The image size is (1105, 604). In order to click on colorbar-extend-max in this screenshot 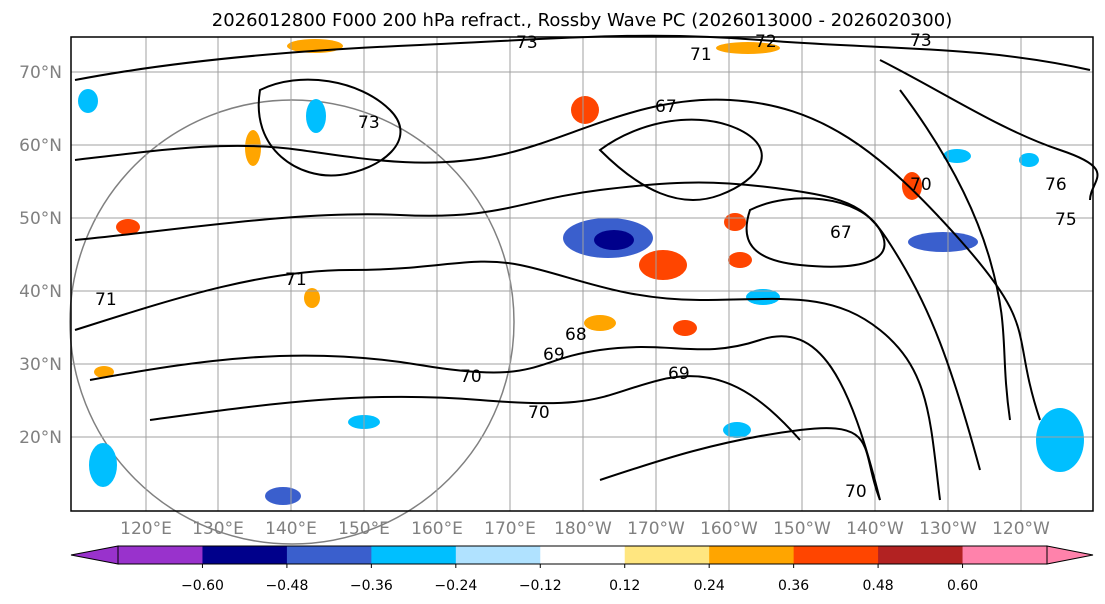, I will do `click(1070, 555)`.